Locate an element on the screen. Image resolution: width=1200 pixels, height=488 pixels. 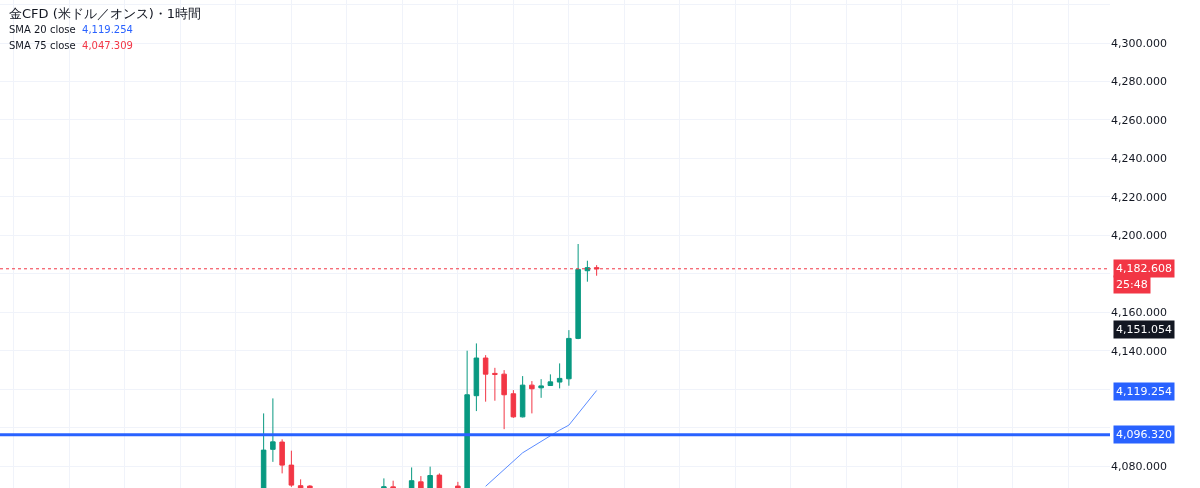
text: 4,119.254 is located at coordinates (1144, 391).